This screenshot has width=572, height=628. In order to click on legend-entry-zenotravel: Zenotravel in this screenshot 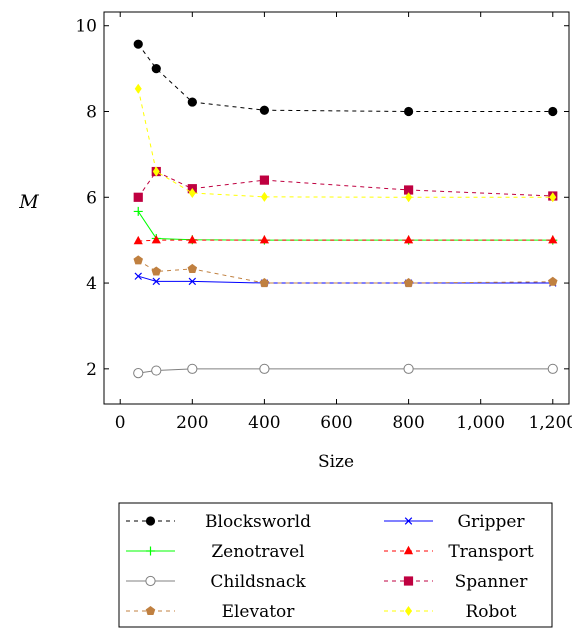, I will do `click(215, 552)`.